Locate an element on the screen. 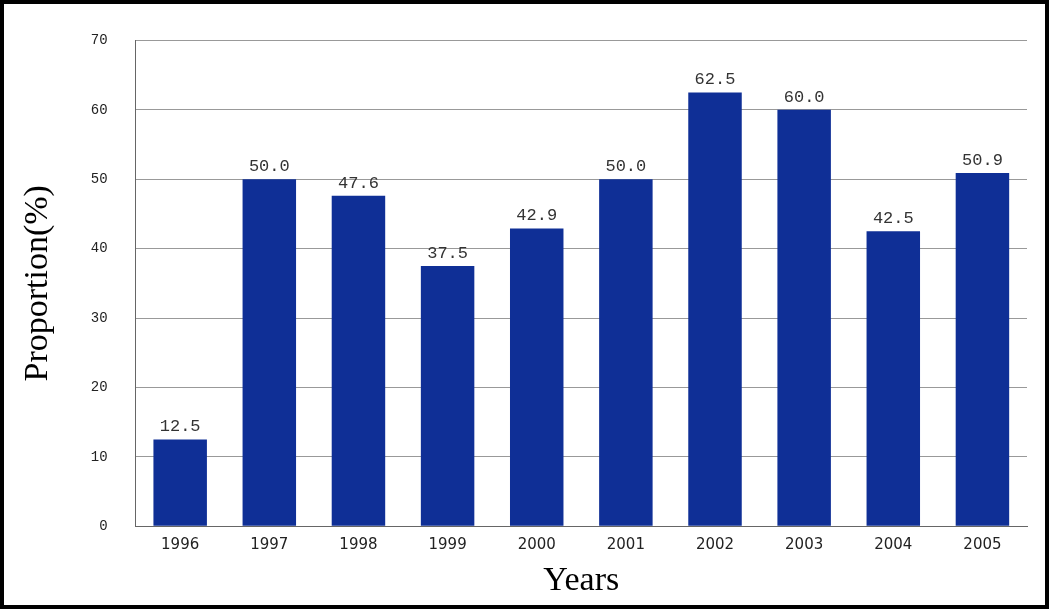 The height and width of the screenshot is (609, 1049). data-label: 12.5 is located at coordinates (180, 427).